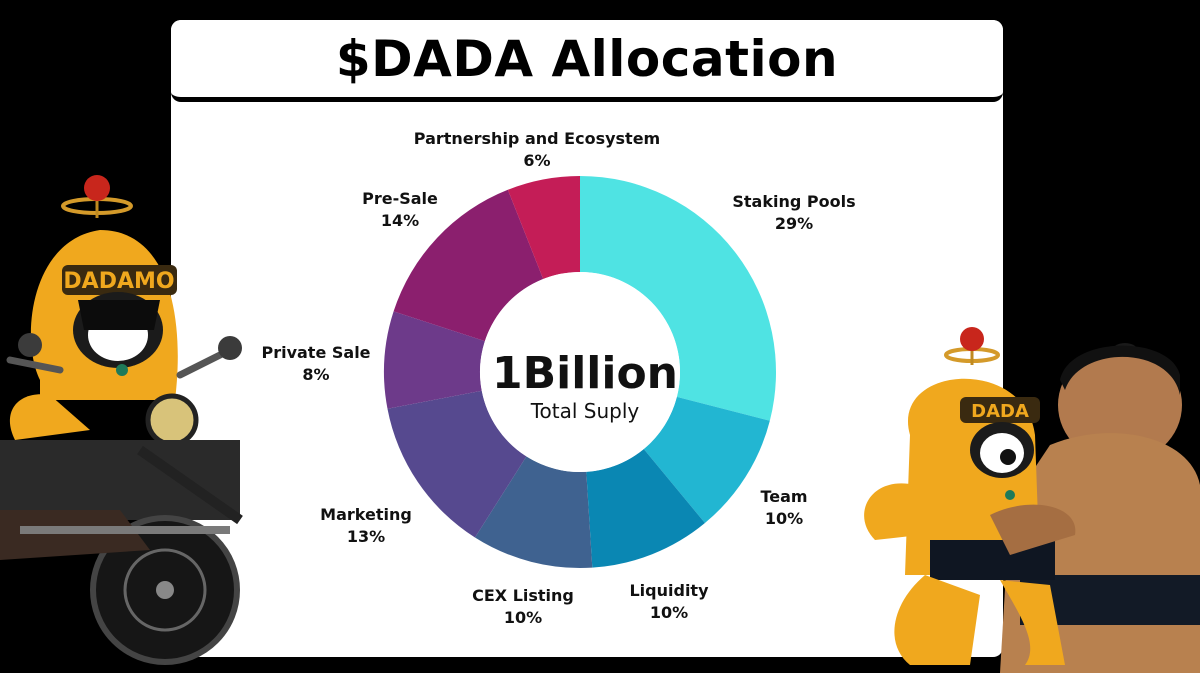 This screenshot has height=673, width=1200. I want to click on title-bar: $DADA Allocation, so click(587, 61).